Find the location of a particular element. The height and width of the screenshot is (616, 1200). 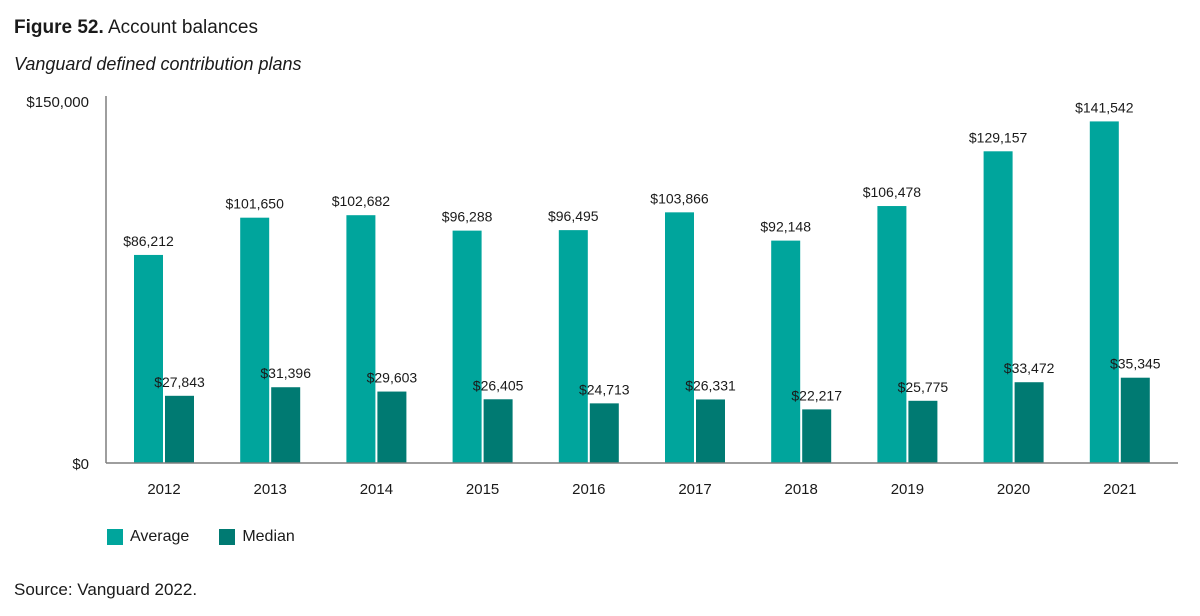

data-label-average: $141,542 is located at coordinates (1104, 107).